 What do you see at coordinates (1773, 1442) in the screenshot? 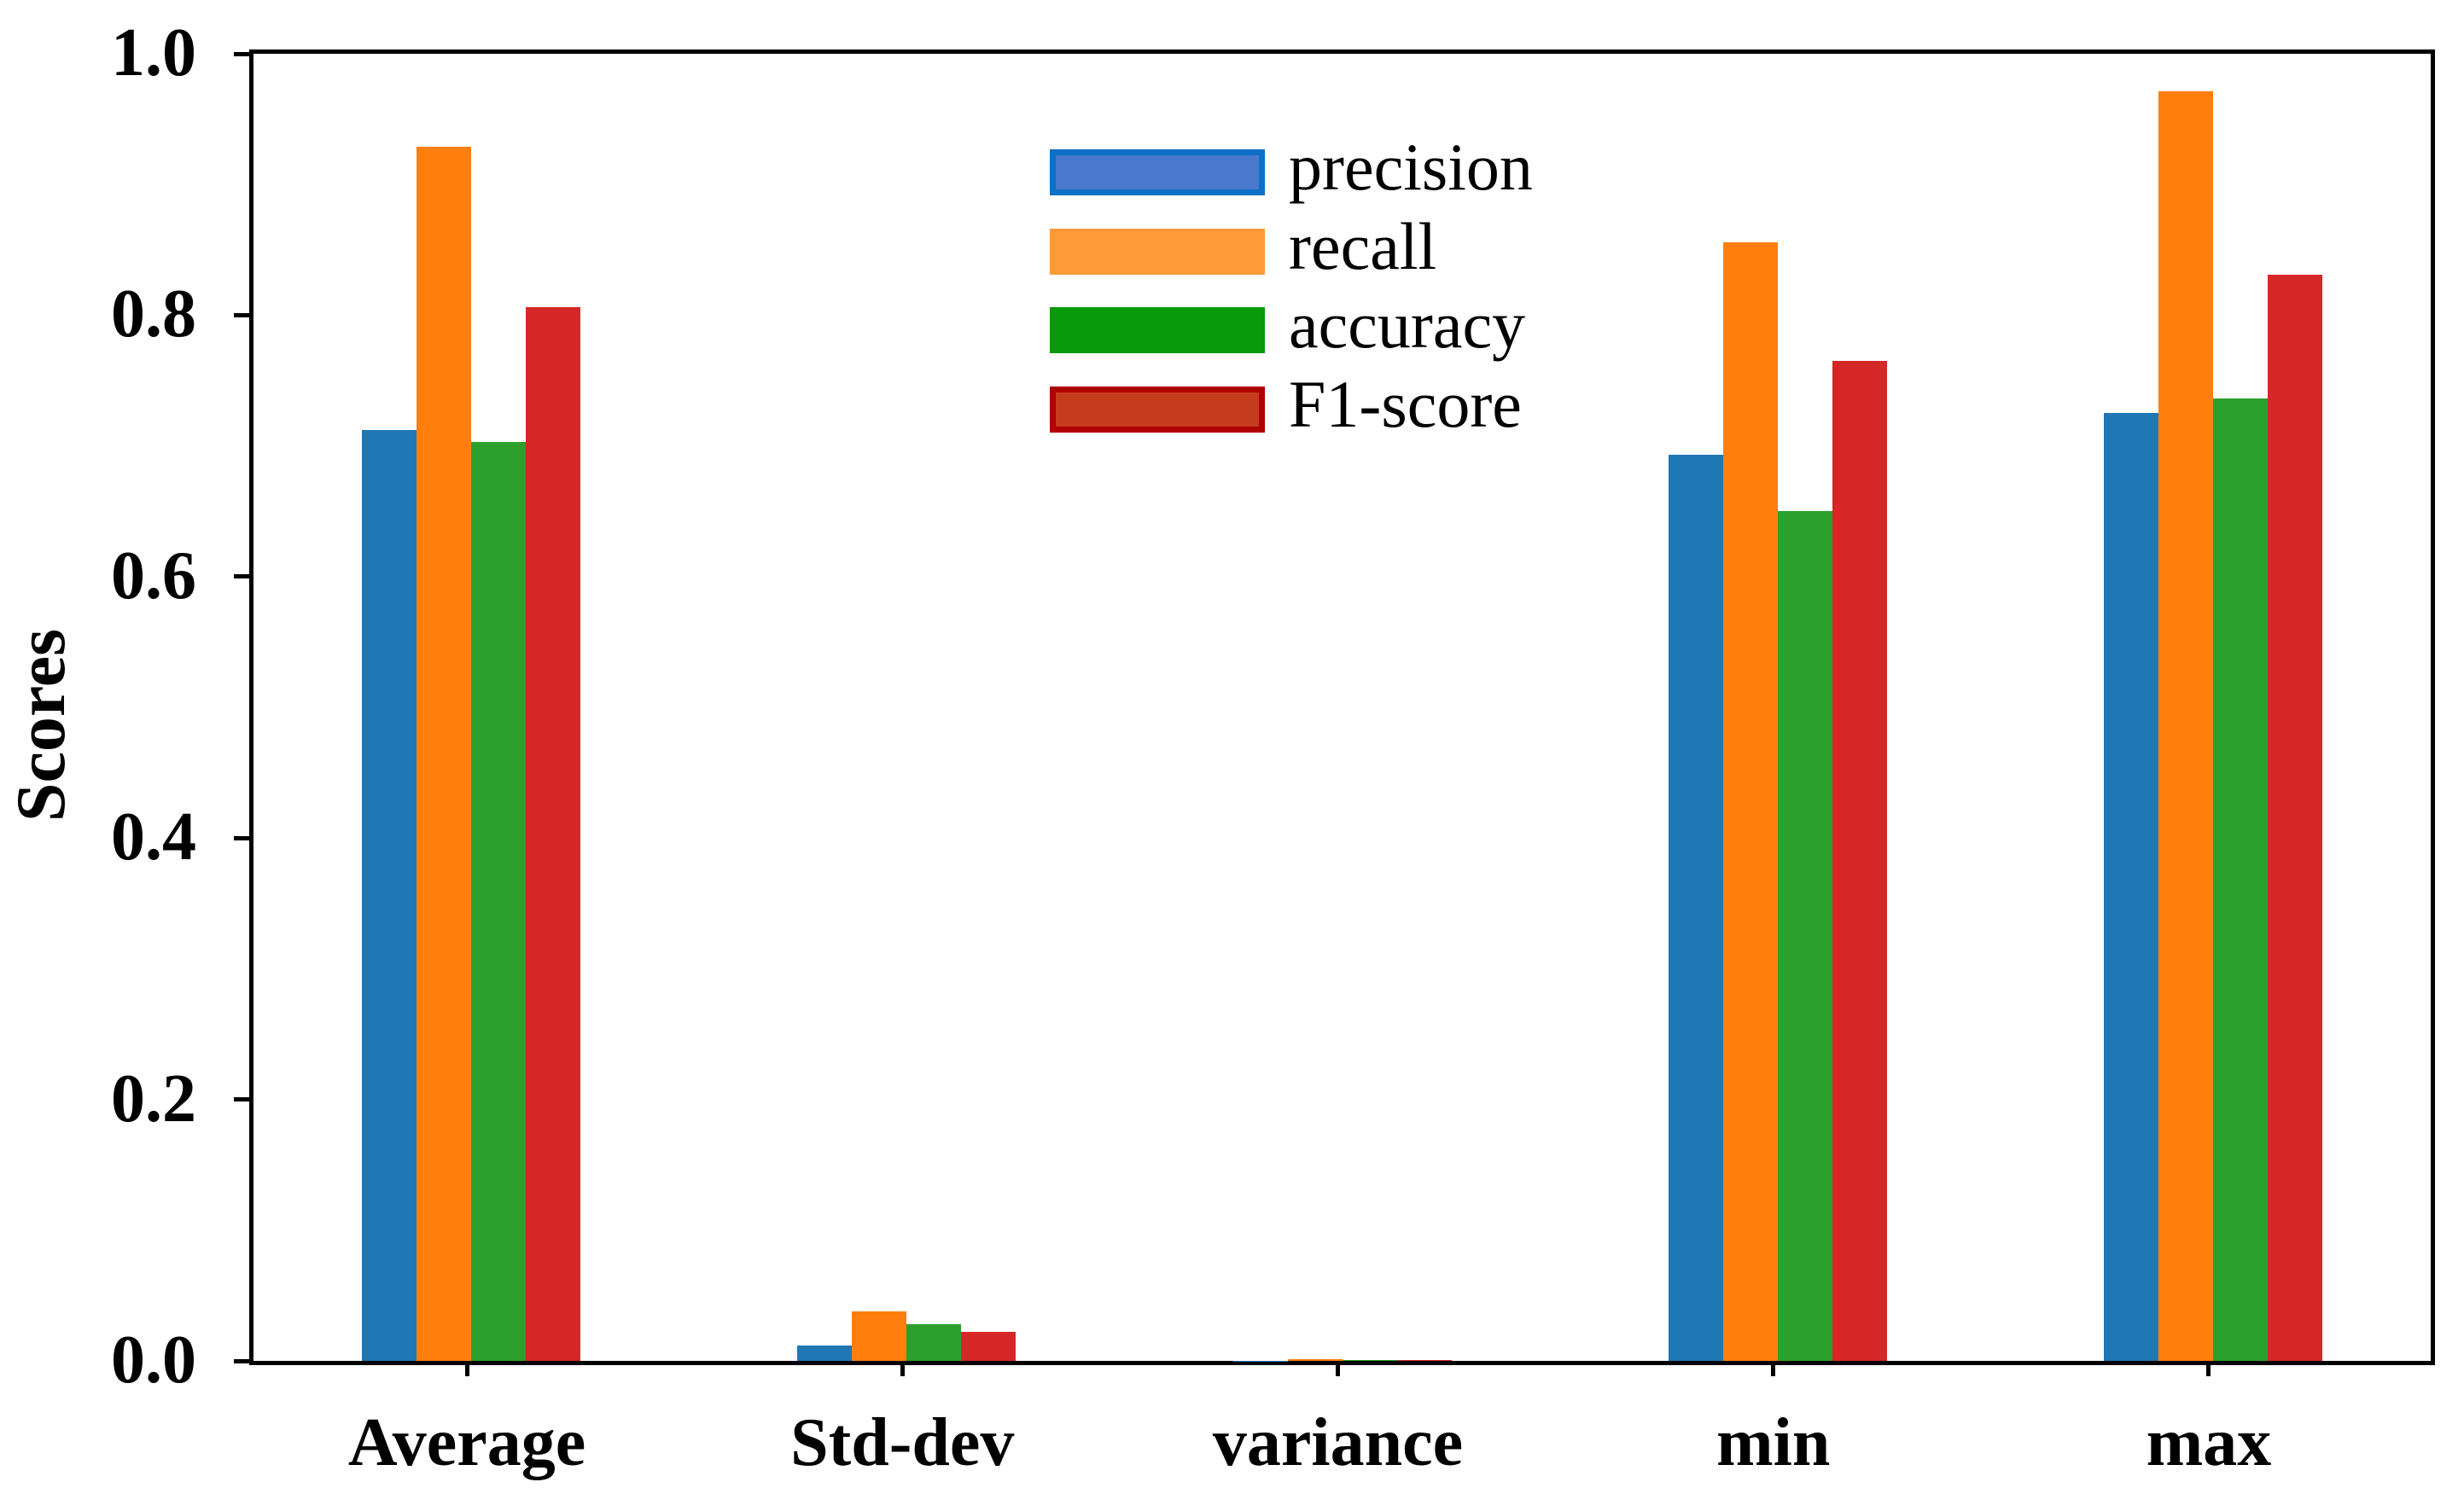
I see `x-category-label-min: min` at bounding box center [1773, 1442].